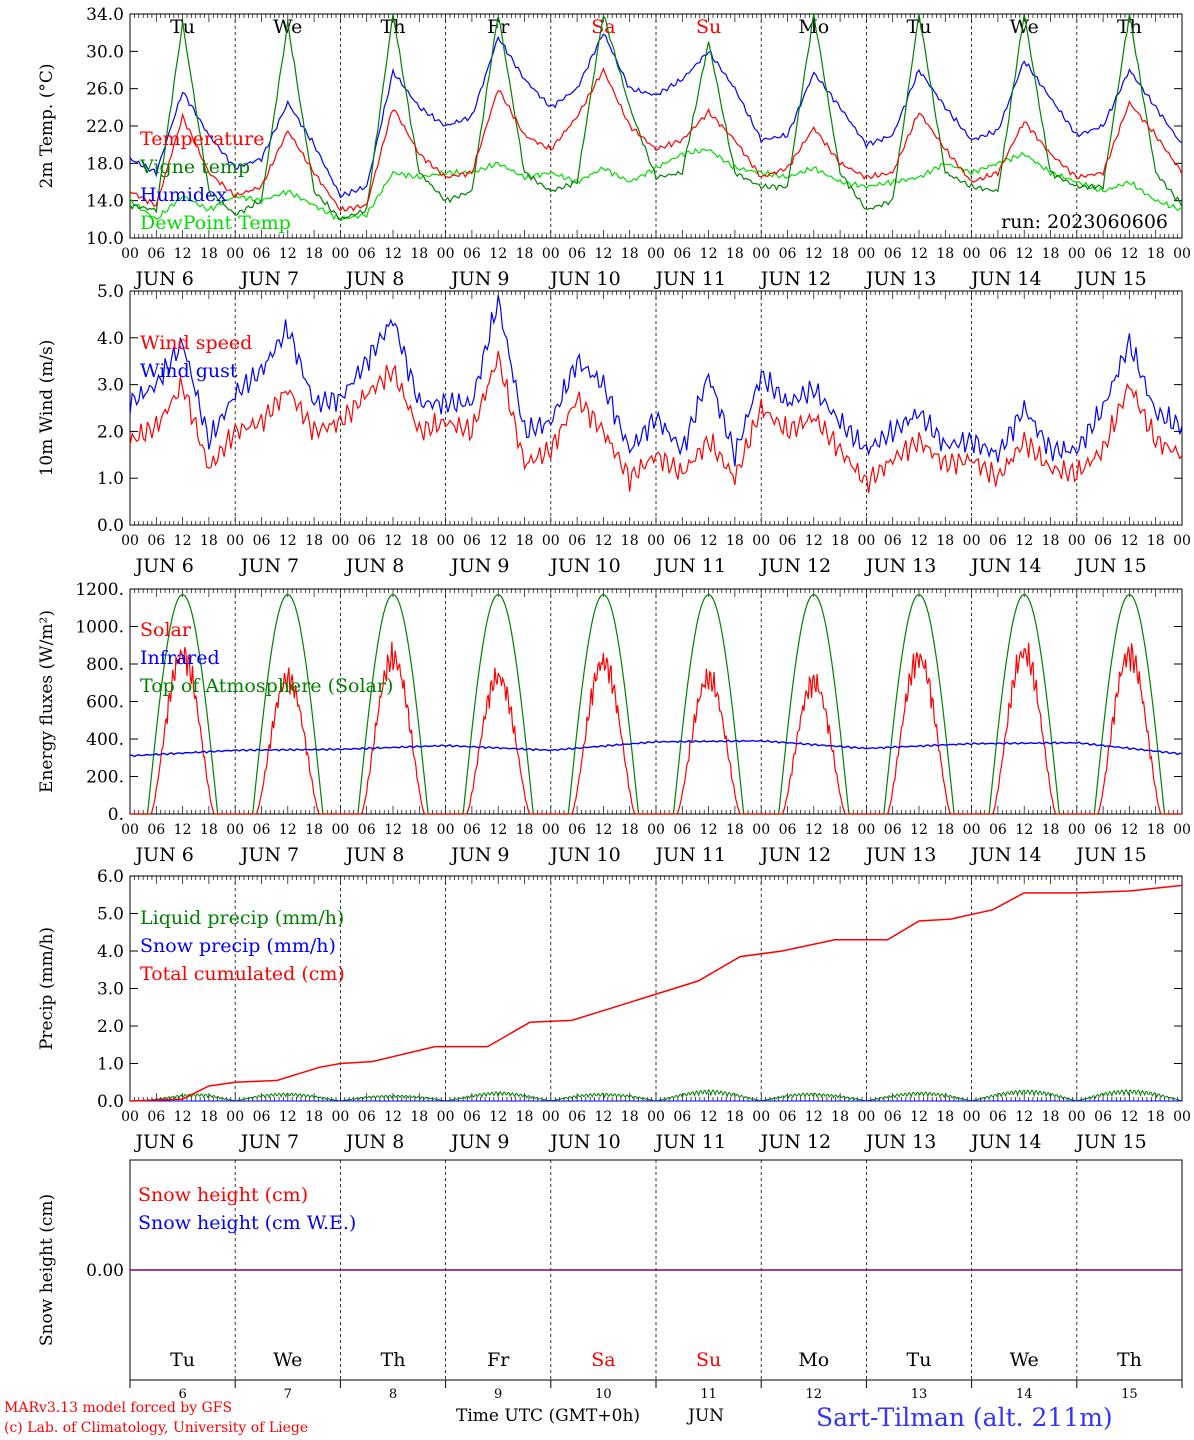 The image size is (1194, 1440). I want to click on x-date-label: JUN 11, so click(689, 1142).